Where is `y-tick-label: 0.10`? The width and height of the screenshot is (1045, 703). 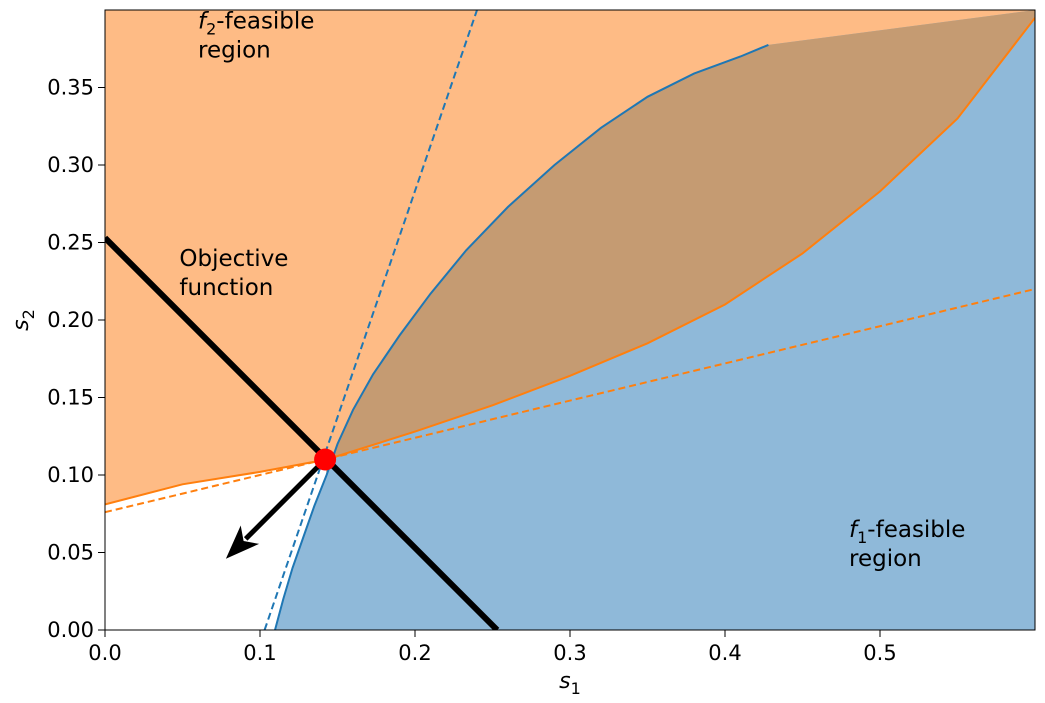 y-tick-label: 0.10 is located at coordinates (70, 475).